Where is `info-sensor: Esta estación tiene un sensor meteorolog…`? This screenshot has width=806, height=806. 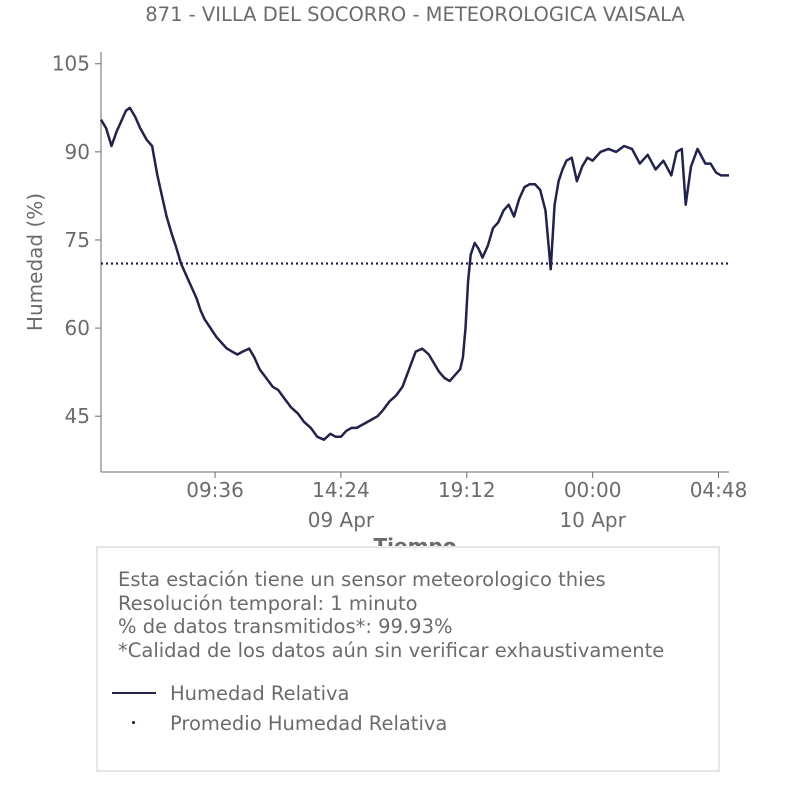 info-sensor: Esta estación tiene un sensor meteorolog… is located at coordinates (362, 579).